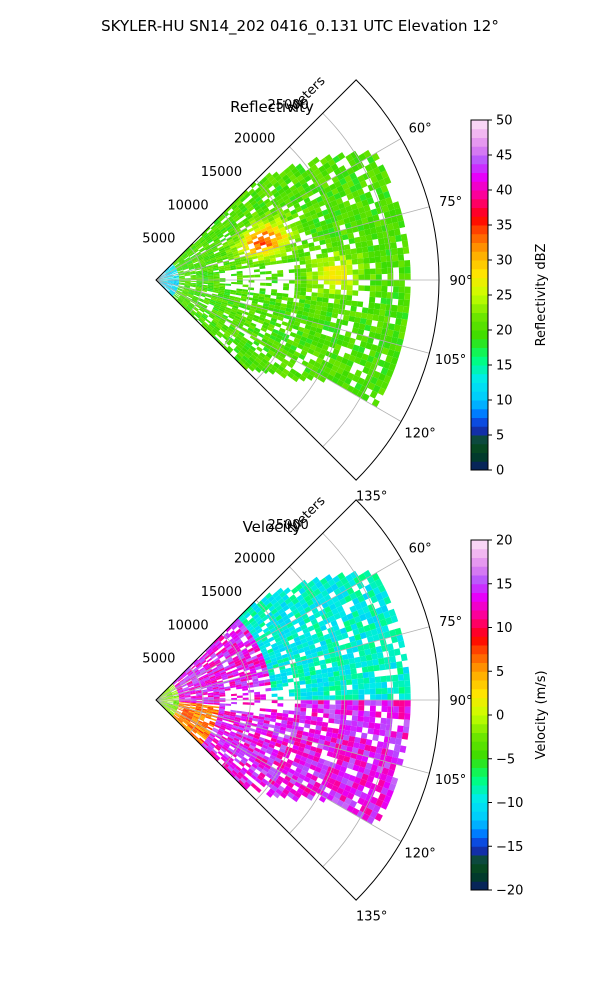 The height and width of the screenshot is (1000, 600). What do you see at coordinates (509, 891) in the screenshot?
I see `colorbar-tick-label: −20` at bounding box center [509, 891].